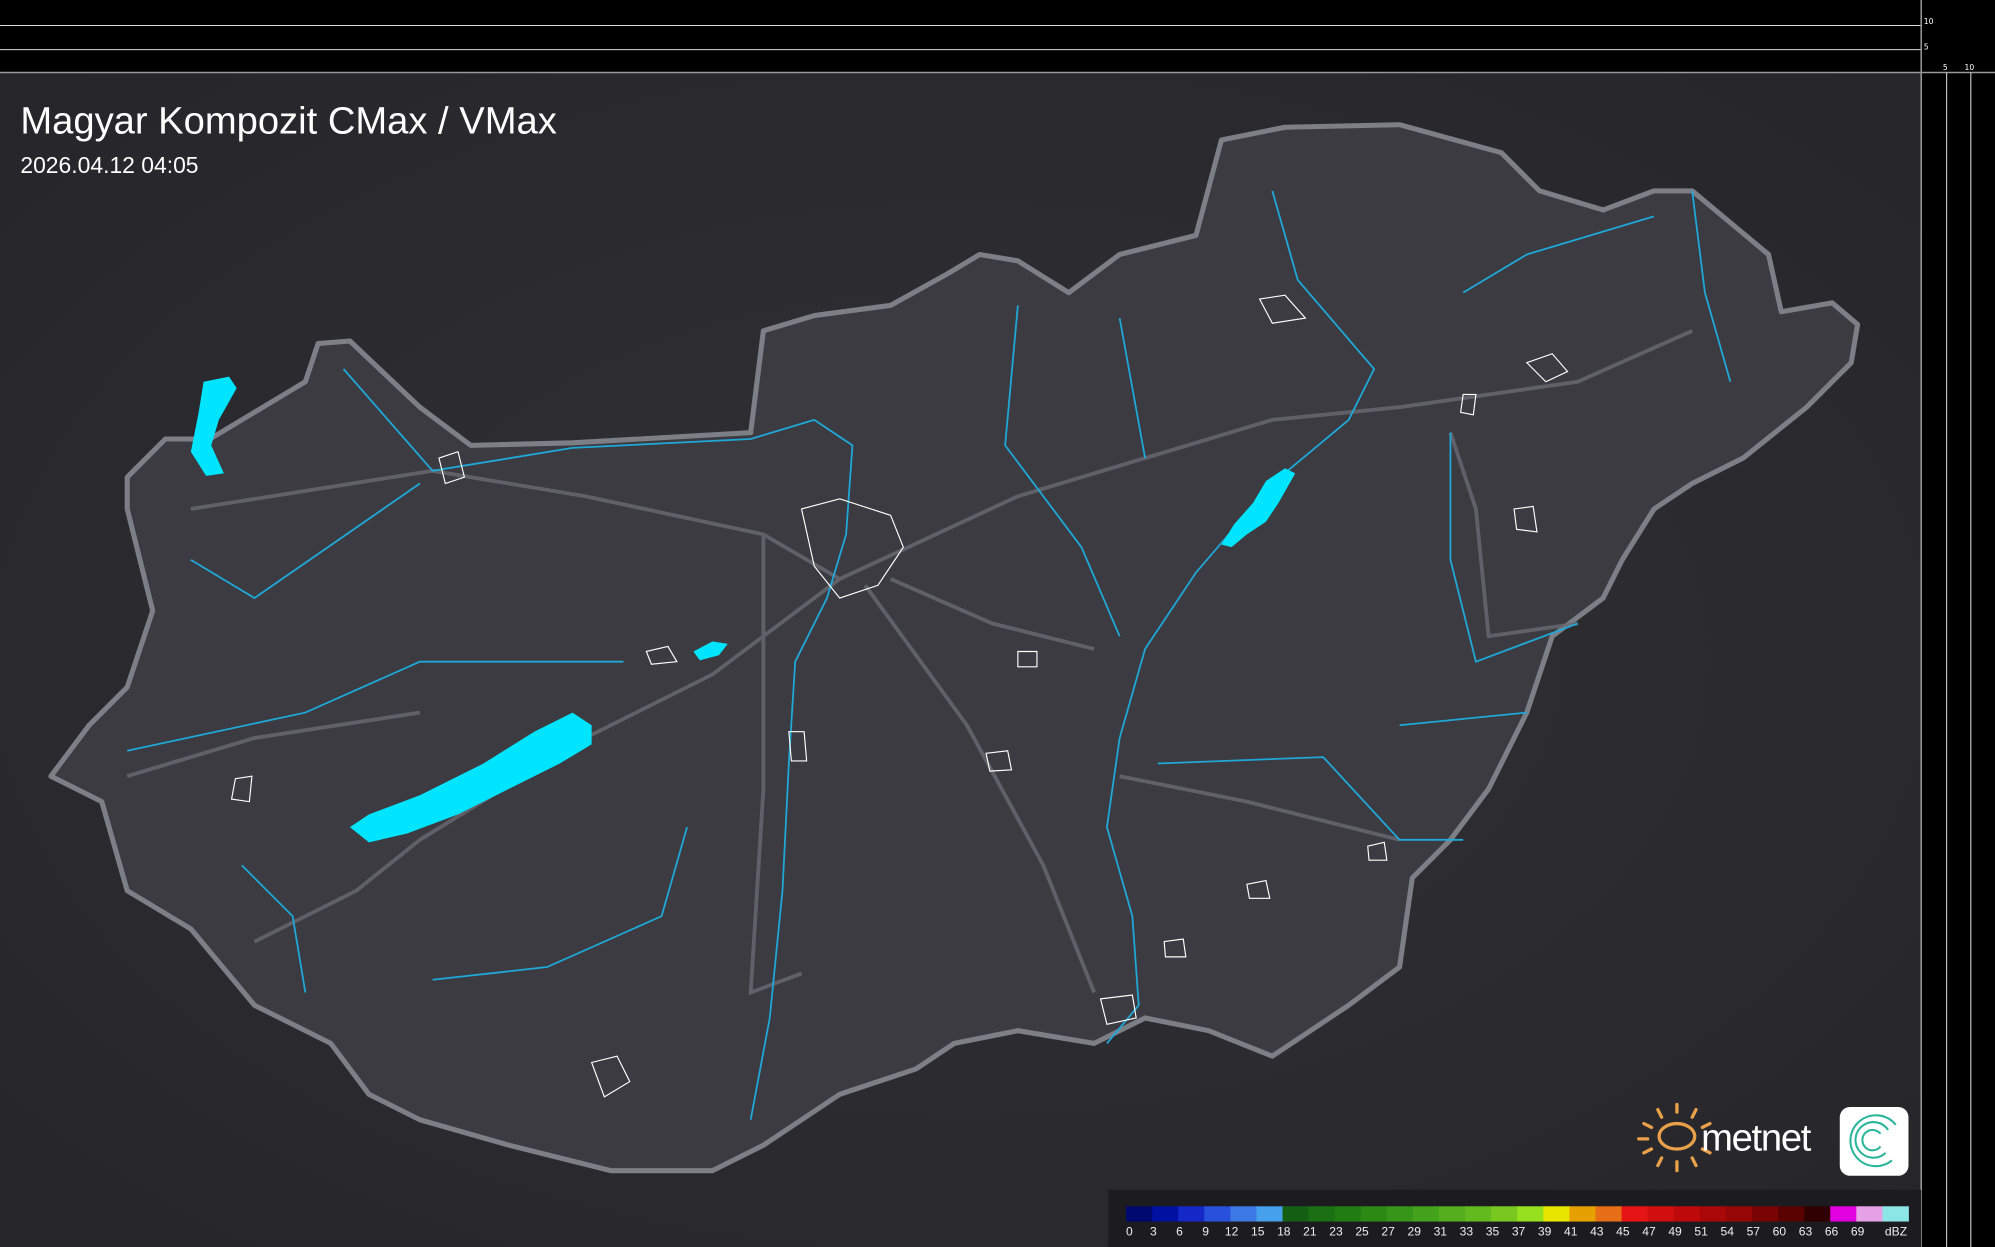  What do you see at coordinates (1780, 1232) in the screenshot?
I see `legend-label: 60` at bounding box center [1780, 1232].